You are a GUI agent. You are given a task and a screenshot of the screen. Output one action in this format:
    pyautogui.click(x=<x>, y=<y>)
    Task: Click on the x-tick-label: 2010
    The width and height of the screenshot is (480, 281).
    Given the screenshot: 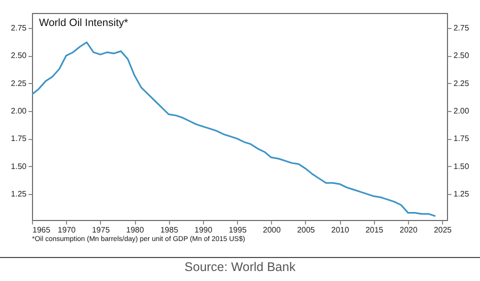 What is the action you would take?
    pyautogui.click(x=340, y=230)
    